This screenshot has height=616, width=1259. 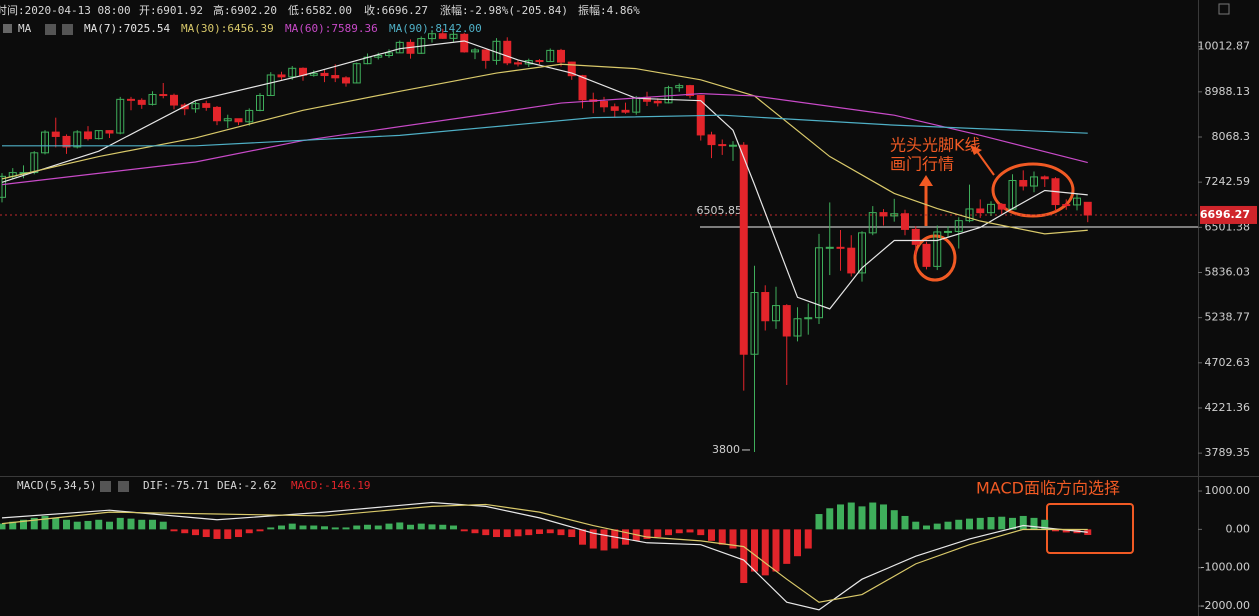 I want to click on legend-entry: MA(7):7025.54, so click(x=127, y=28).